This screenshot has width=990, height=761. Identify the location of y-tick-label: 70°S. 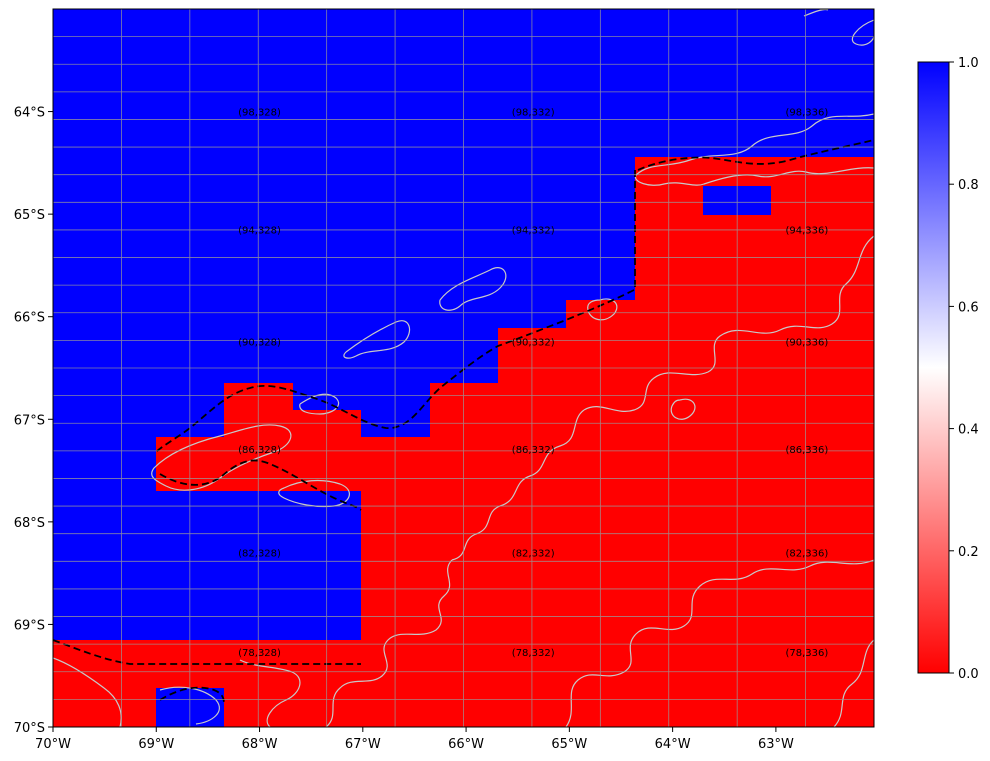
(29, 728).